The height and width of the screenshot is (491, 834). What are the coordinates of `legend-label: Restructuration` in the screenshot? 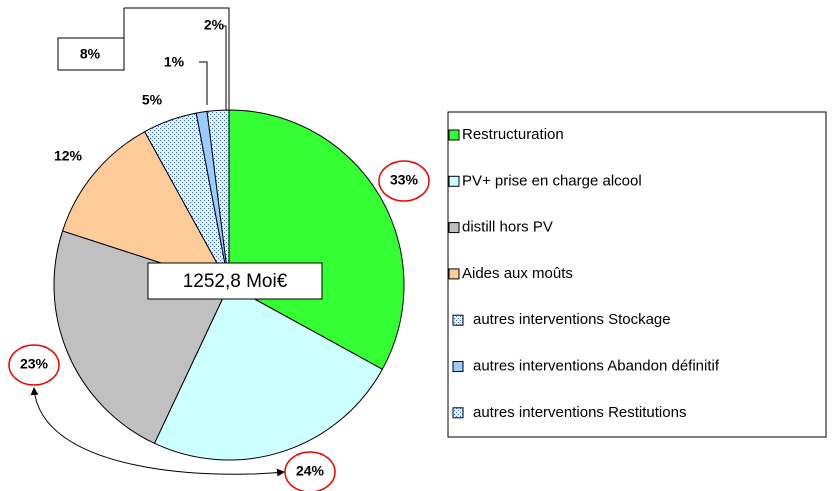 It's located at (513, 134).